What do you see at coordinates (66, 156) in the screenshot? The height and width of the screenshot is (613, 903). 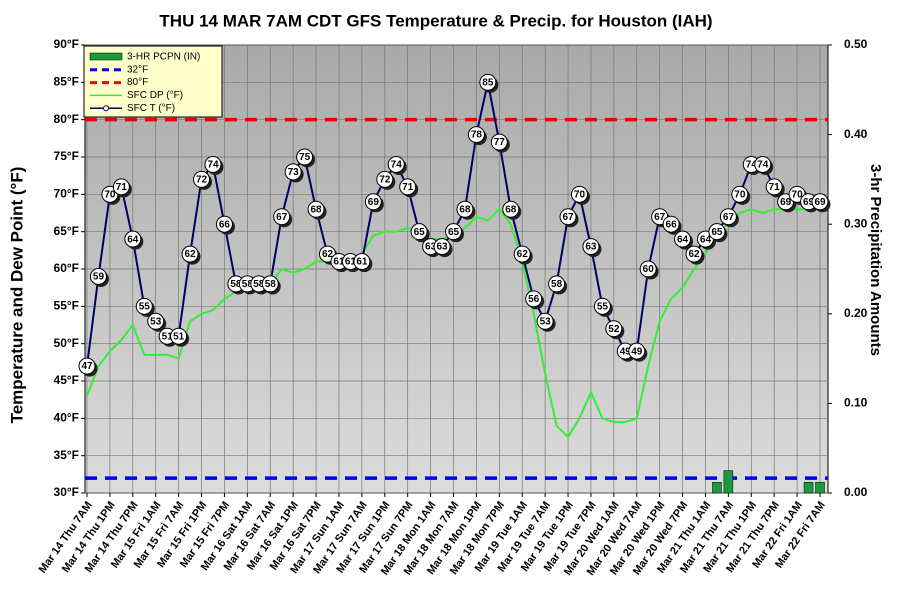 I see `y-tick-label: 75°F` at bounding box center [66, 156].